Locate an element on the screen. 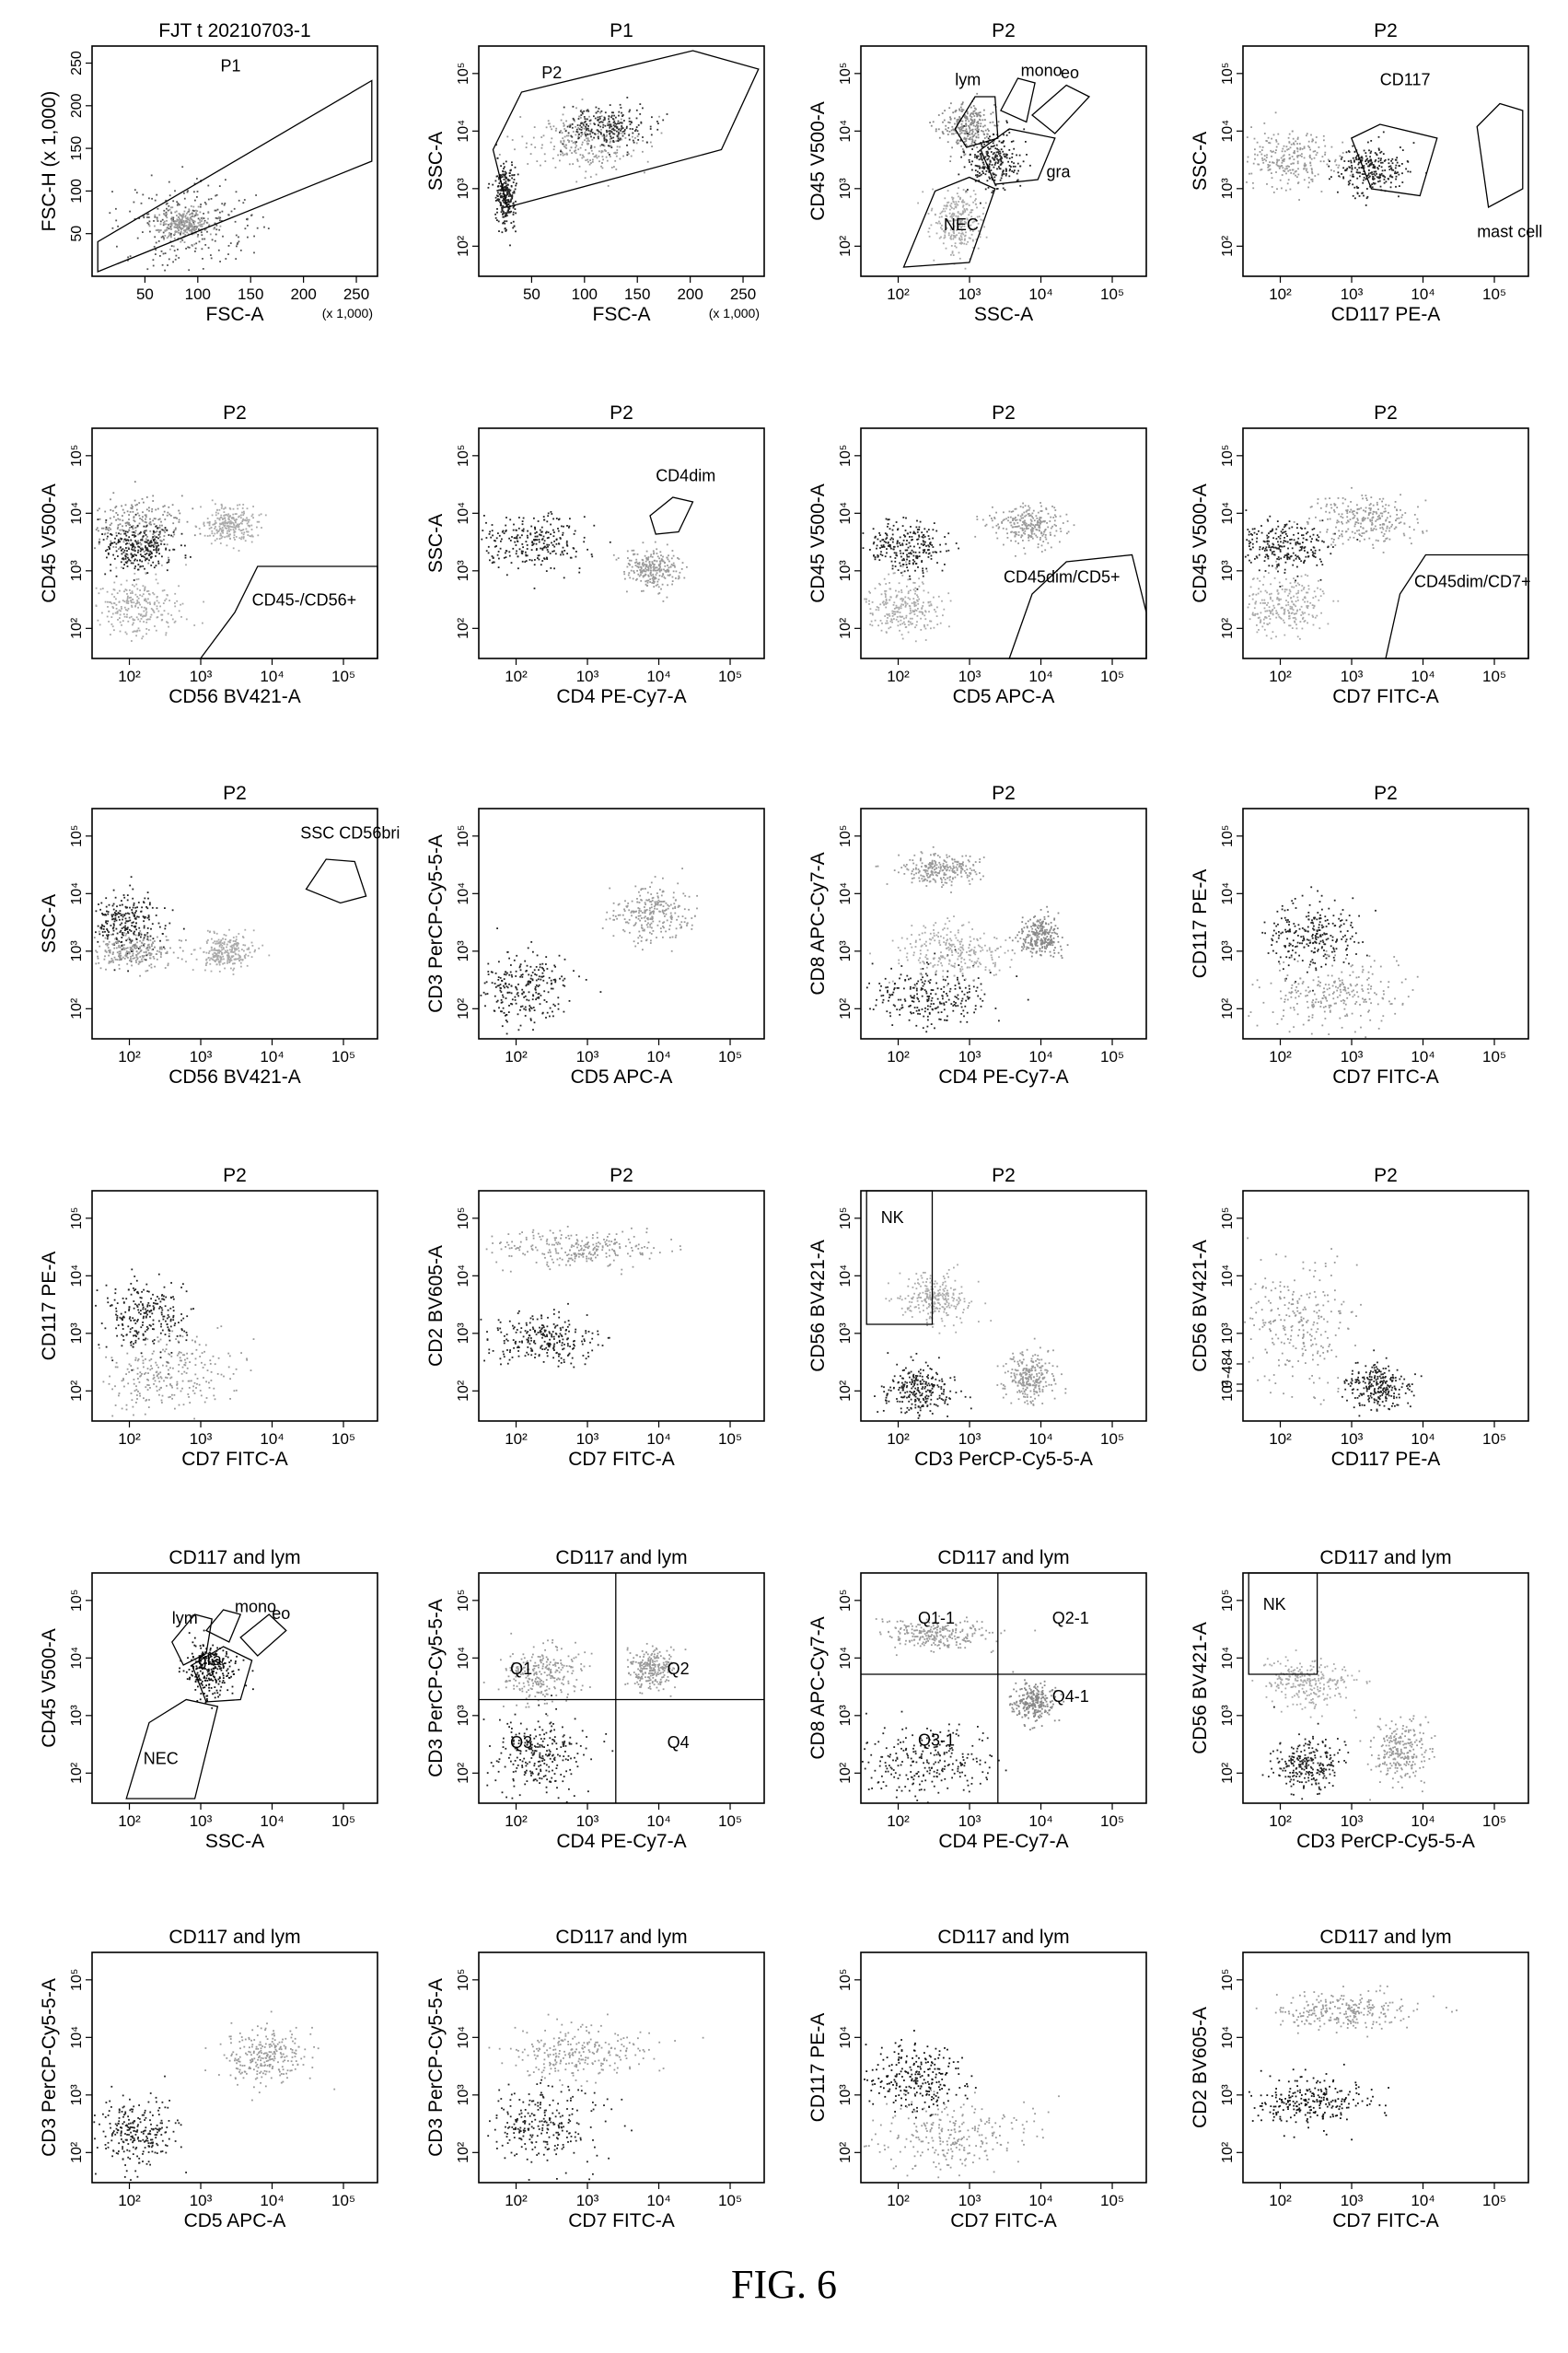  x-tick-label: 250 is located at coordinates (356, 294).